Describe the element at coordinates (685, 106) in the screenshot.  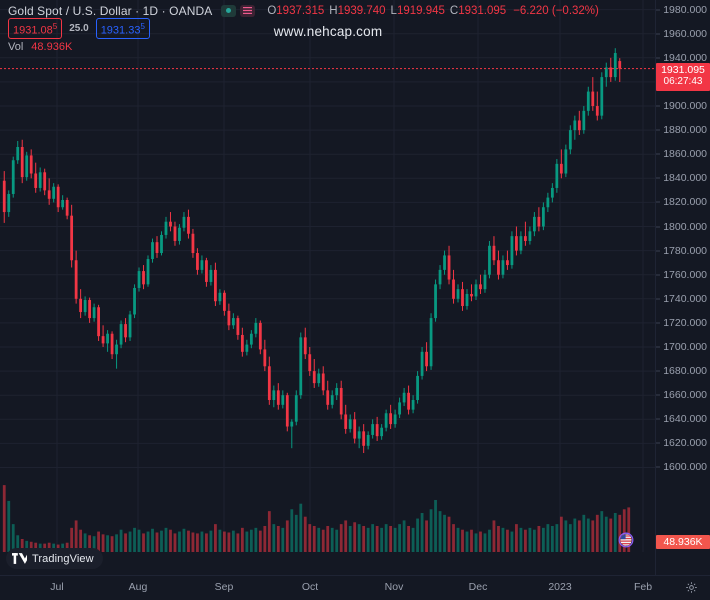
I see `price-tick-label: 1900.000` at that location.